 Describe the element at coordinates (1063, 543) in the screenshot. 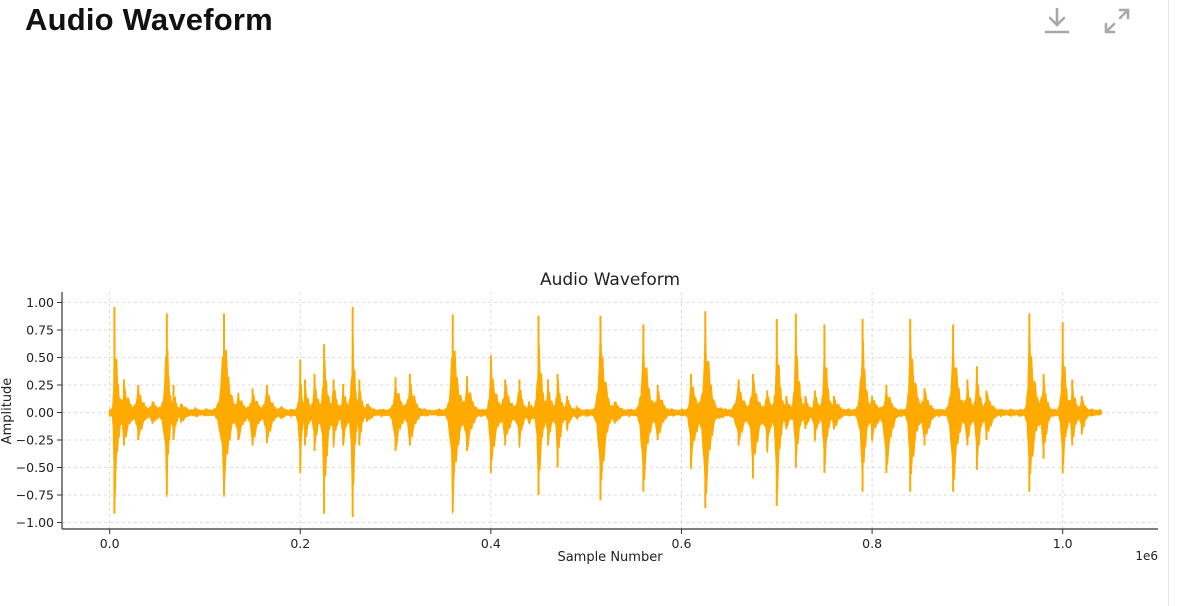

I see `x-tick-label: 1.0` at that location.